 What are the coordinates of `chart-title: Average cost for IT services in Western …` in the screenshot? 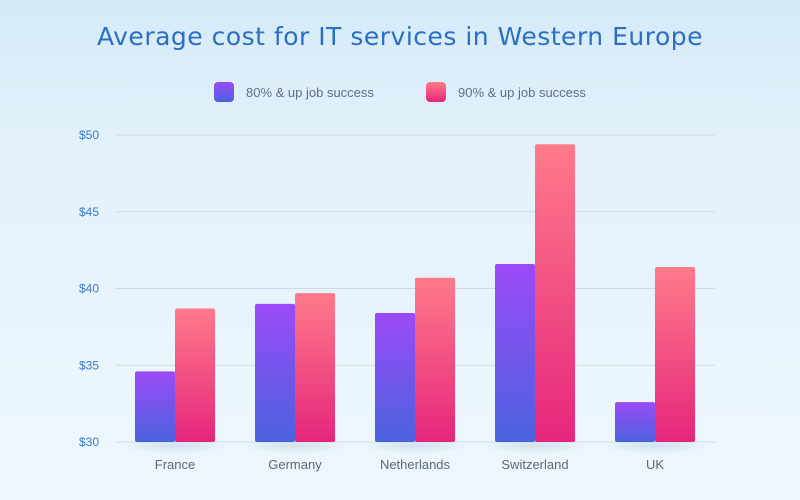 It's located at (400, 36).